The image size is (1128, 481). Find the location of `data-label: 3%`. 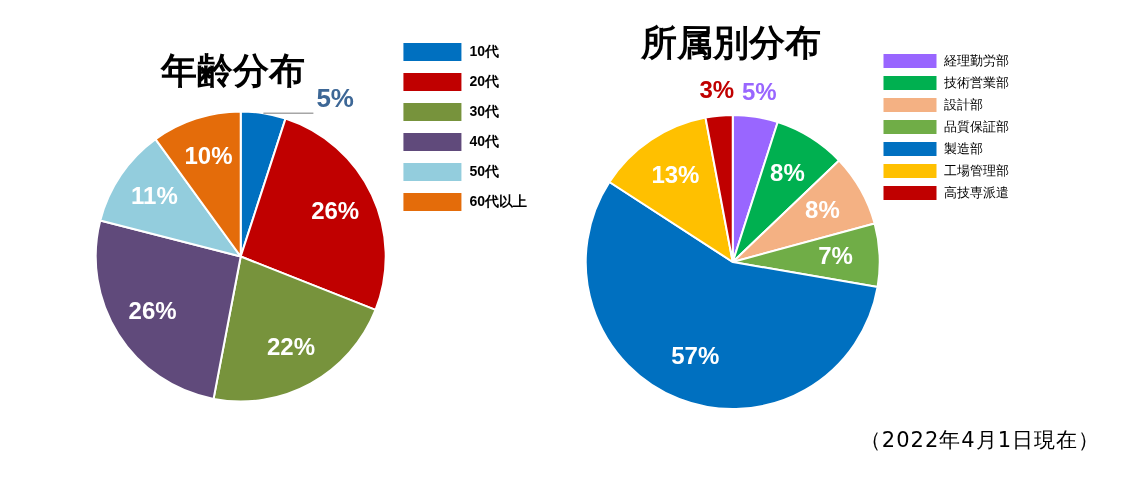

data-label: 3% is located at coordinates (717, 90).